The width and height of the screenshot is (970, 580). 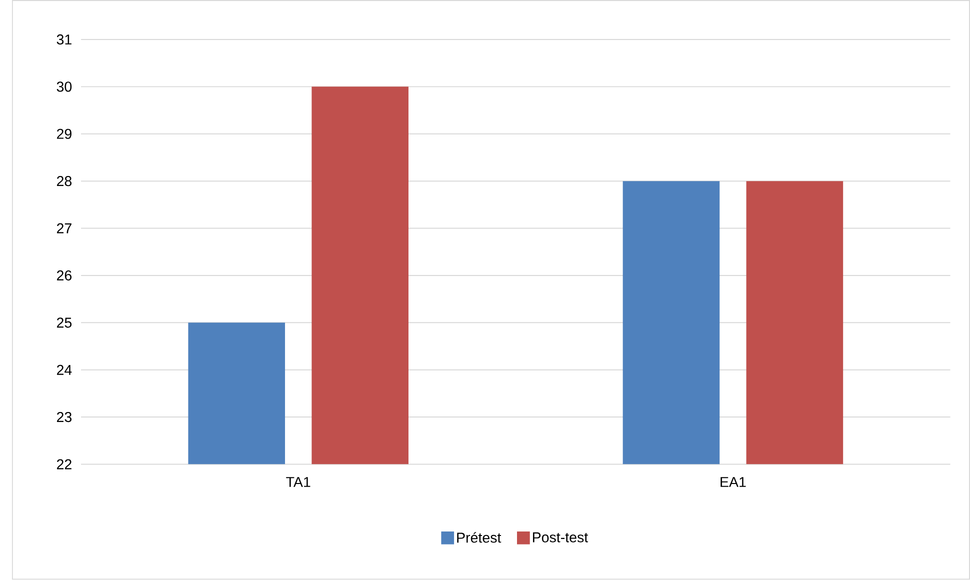 What do you see at coordinates (64, 417) in the screenshot?
I see `y-tick-label: 23` at bounding box center [64, 417].